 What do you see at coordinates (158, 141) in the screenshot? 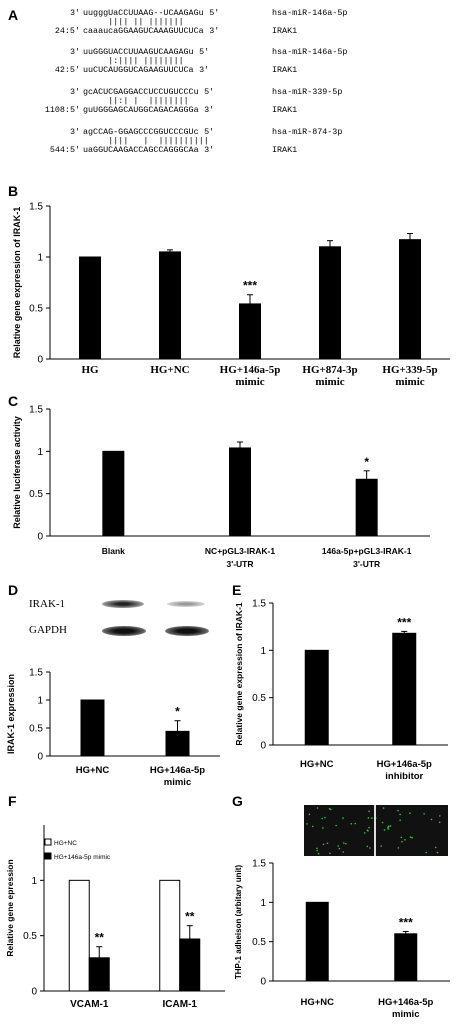
I see `pairing-bars: |||| | ||||||||||` at bounding box center [158, 141].